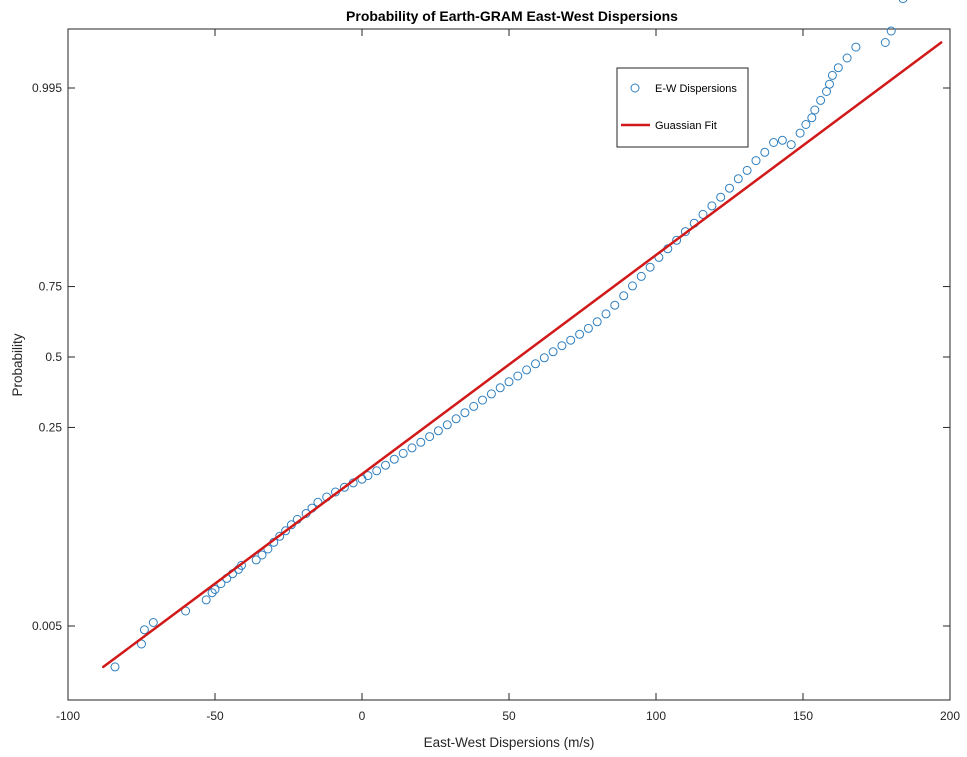 Image resolution: width=967 pixels, height=757 pixels. I want to click on y-tick-label: 0.75, so click(51, 287).